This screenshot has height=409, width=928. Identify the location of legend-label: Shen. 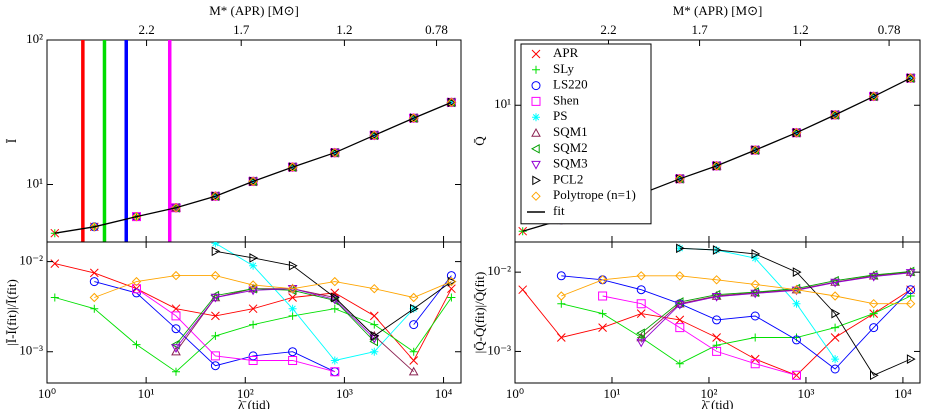
(566, 99).